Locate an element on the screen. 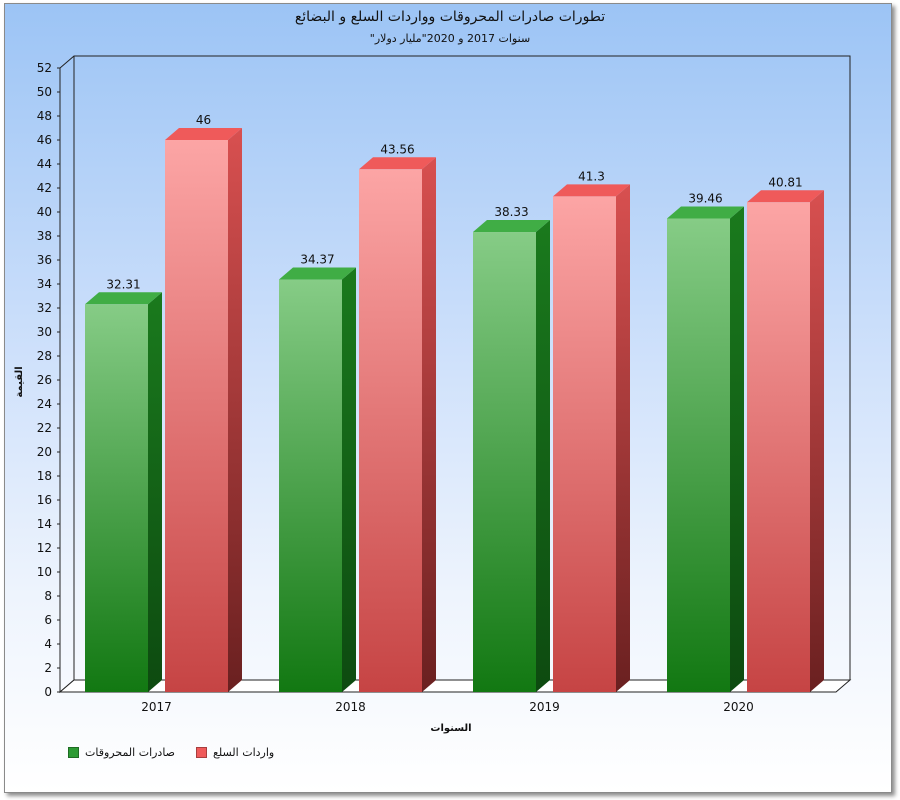 The width and height of the screenshot is (900, 800). y-tick-label: 14 is located at coordinates (44, 524).